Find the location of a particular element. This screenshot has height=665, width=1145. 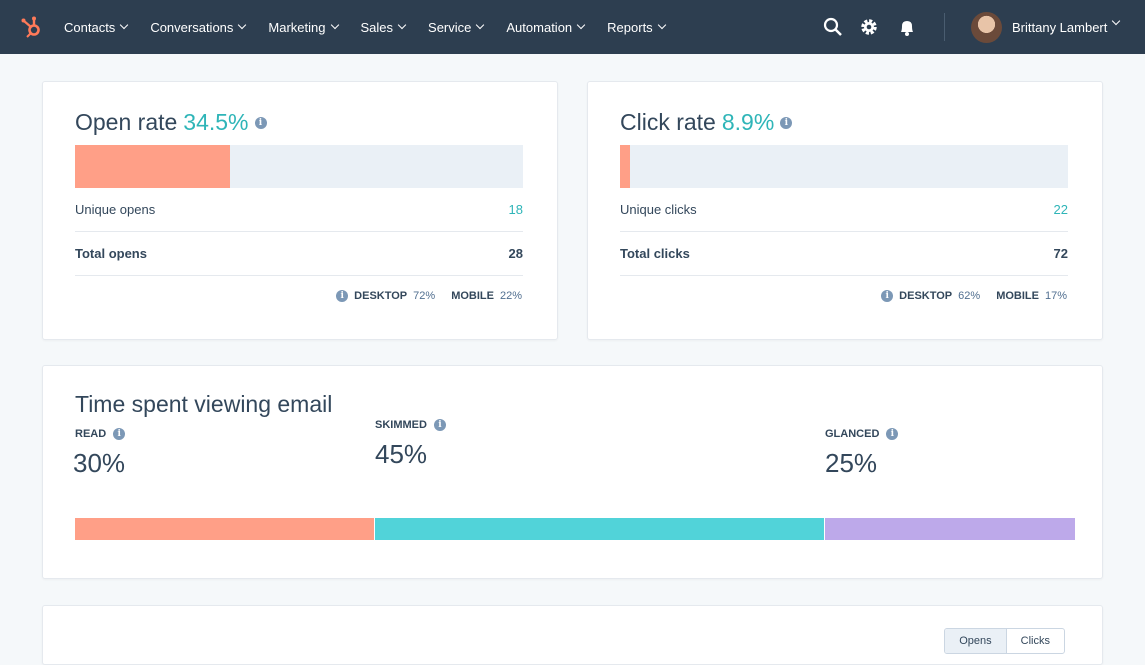

nav-item-service: Service is located at coordinates (456, 27).